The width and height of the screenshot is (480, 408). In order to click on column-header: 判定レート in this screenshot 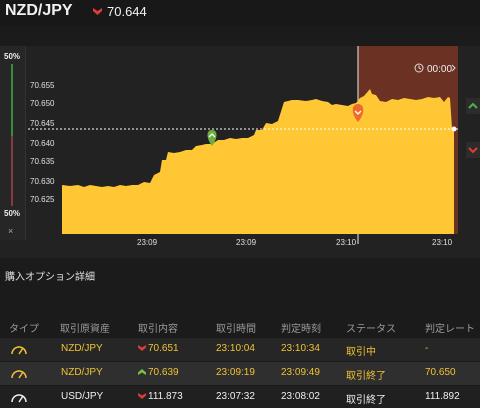, I will do `click(450, 329)`.